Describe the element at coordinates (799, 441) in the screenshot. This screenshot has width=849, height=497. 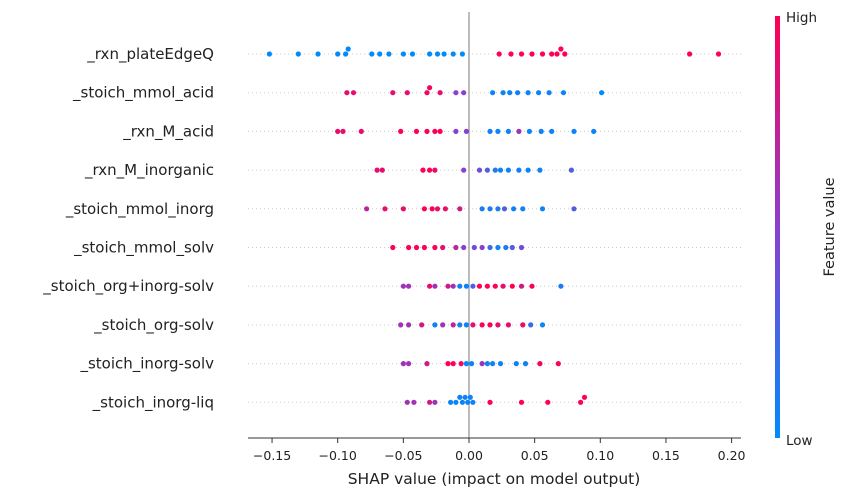
I see `colorbar-low-label: Low` at that location.